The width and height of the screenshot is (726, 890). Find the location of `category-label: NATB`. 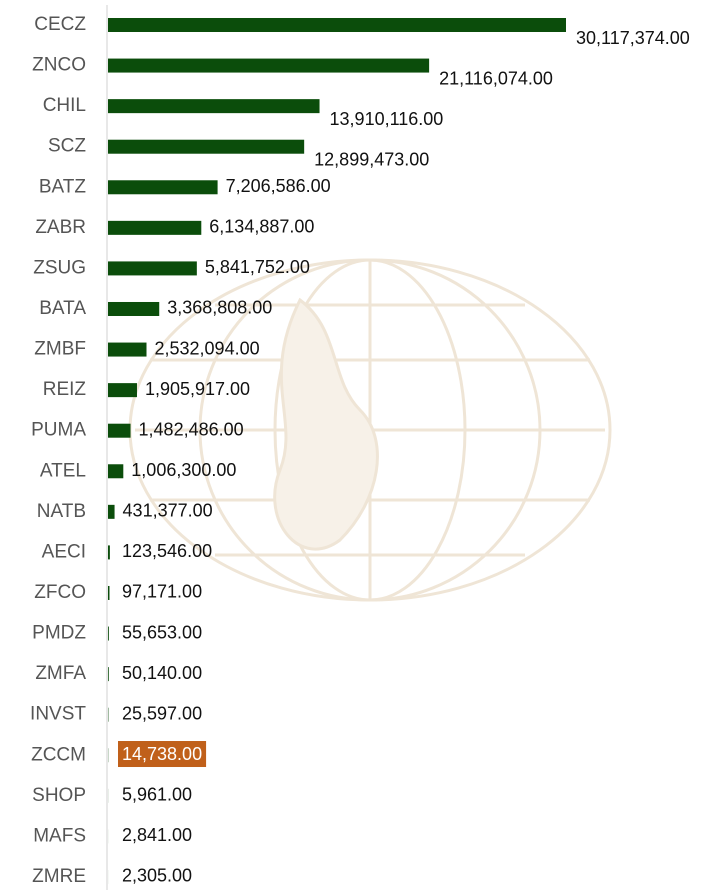

category-label: NATB is located at coordinates (61, 511).